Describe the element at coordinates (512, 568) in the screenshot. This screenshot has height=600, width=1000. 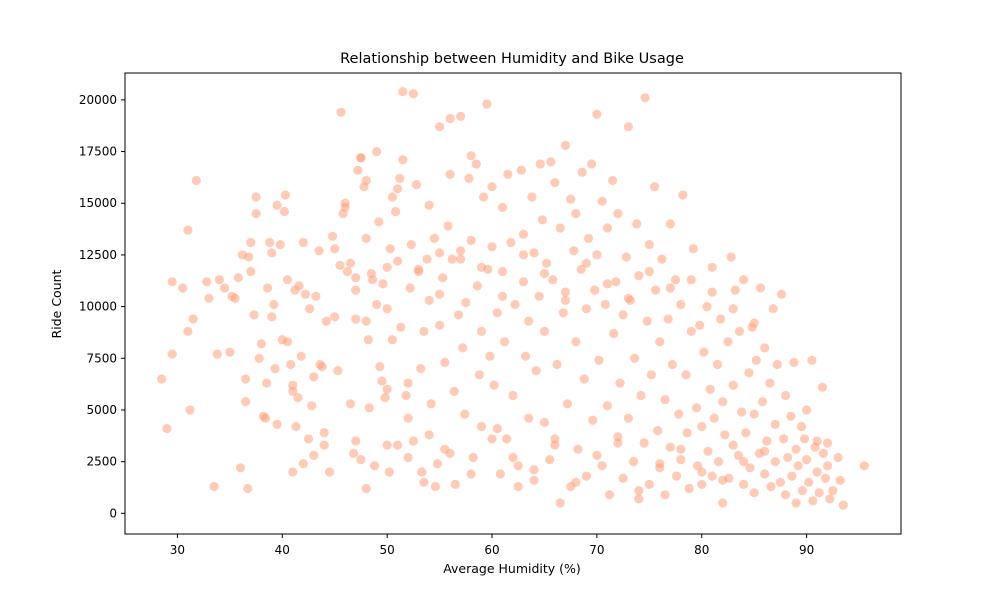
I see `x-axis-label: Average Humidity (%)` at that location.